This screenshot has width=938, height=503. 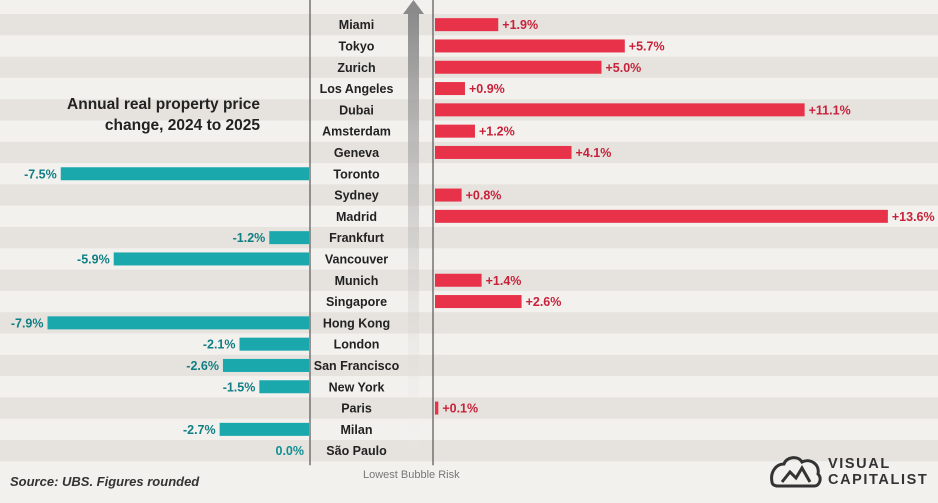 I want to click on bar-paris, so click(x=437, y=408).